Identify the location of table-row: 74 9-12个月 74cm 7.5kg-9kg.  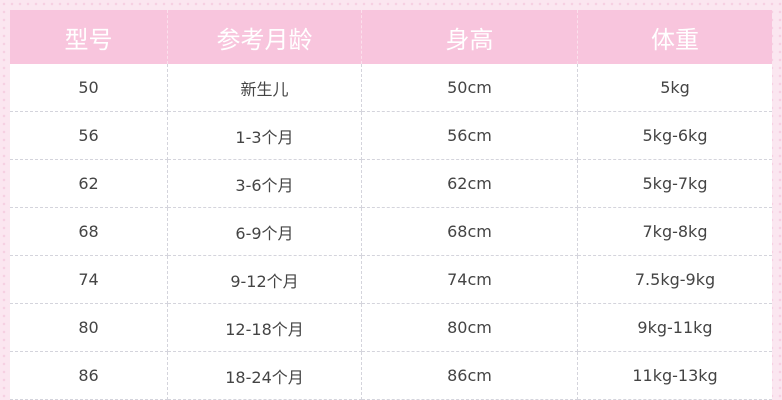
(391, 280).